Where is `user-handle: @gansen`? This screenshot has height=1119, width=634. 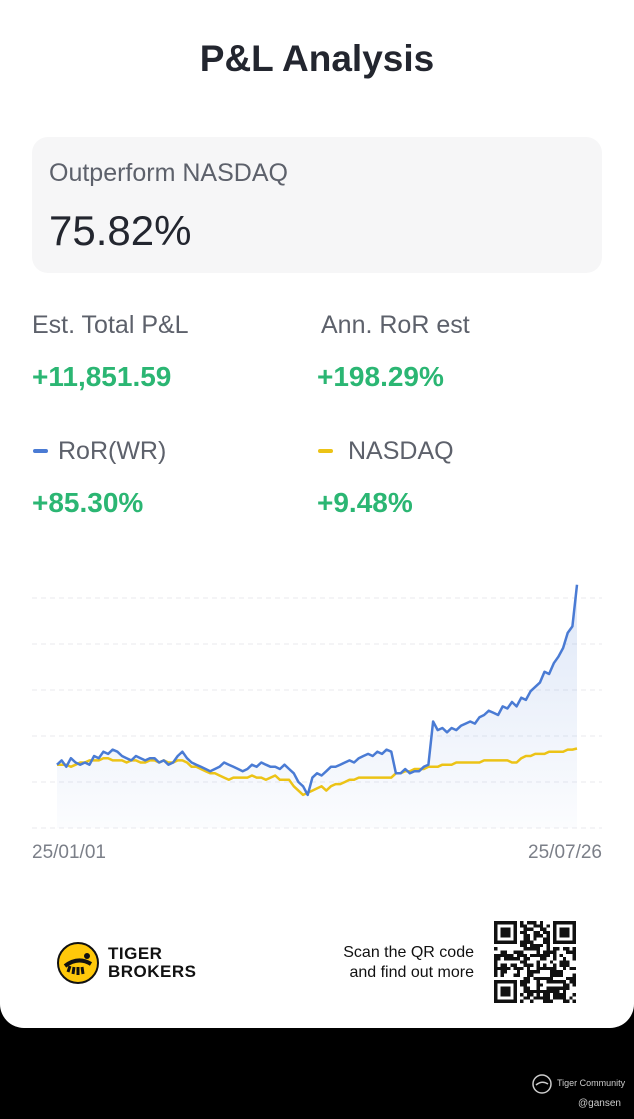 user-handle: @gansen is located at coordinates (599, 1103).